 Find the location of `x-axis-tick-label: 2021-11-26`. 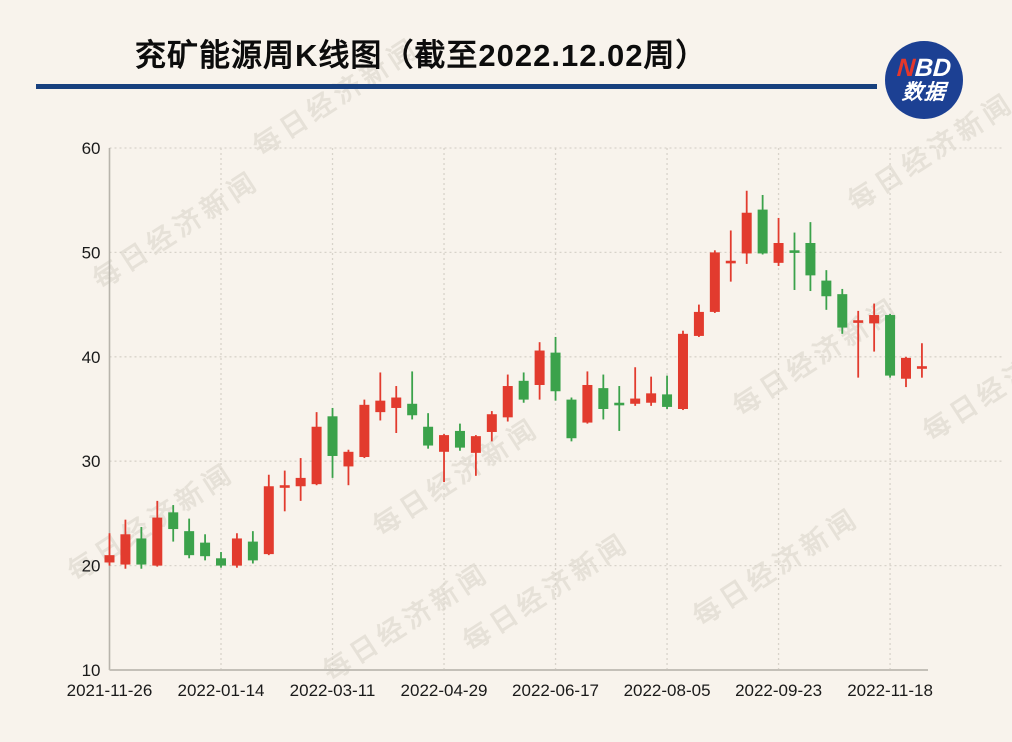

x-axis-tick-label: 2021-11-26 is located at coordinates (110, 690).